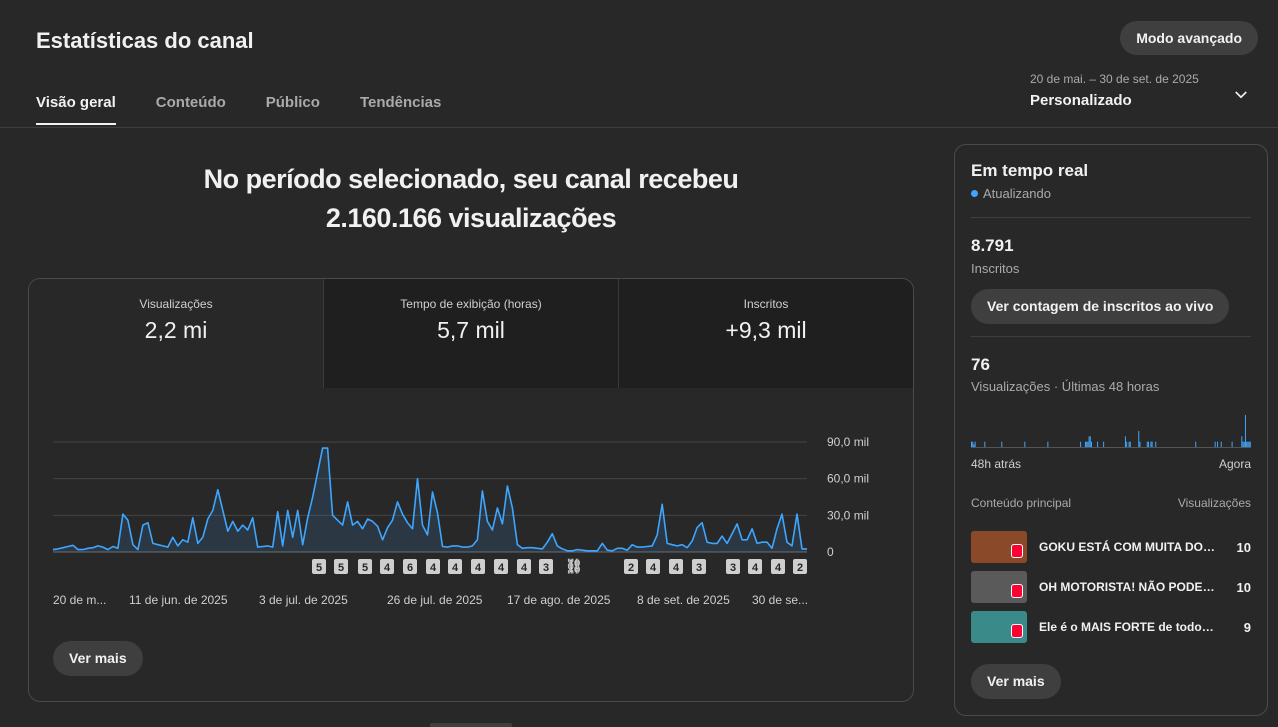 This screenshot has width=1278, height=727. I want to click on tab-audience: Público, so click(292, 102).